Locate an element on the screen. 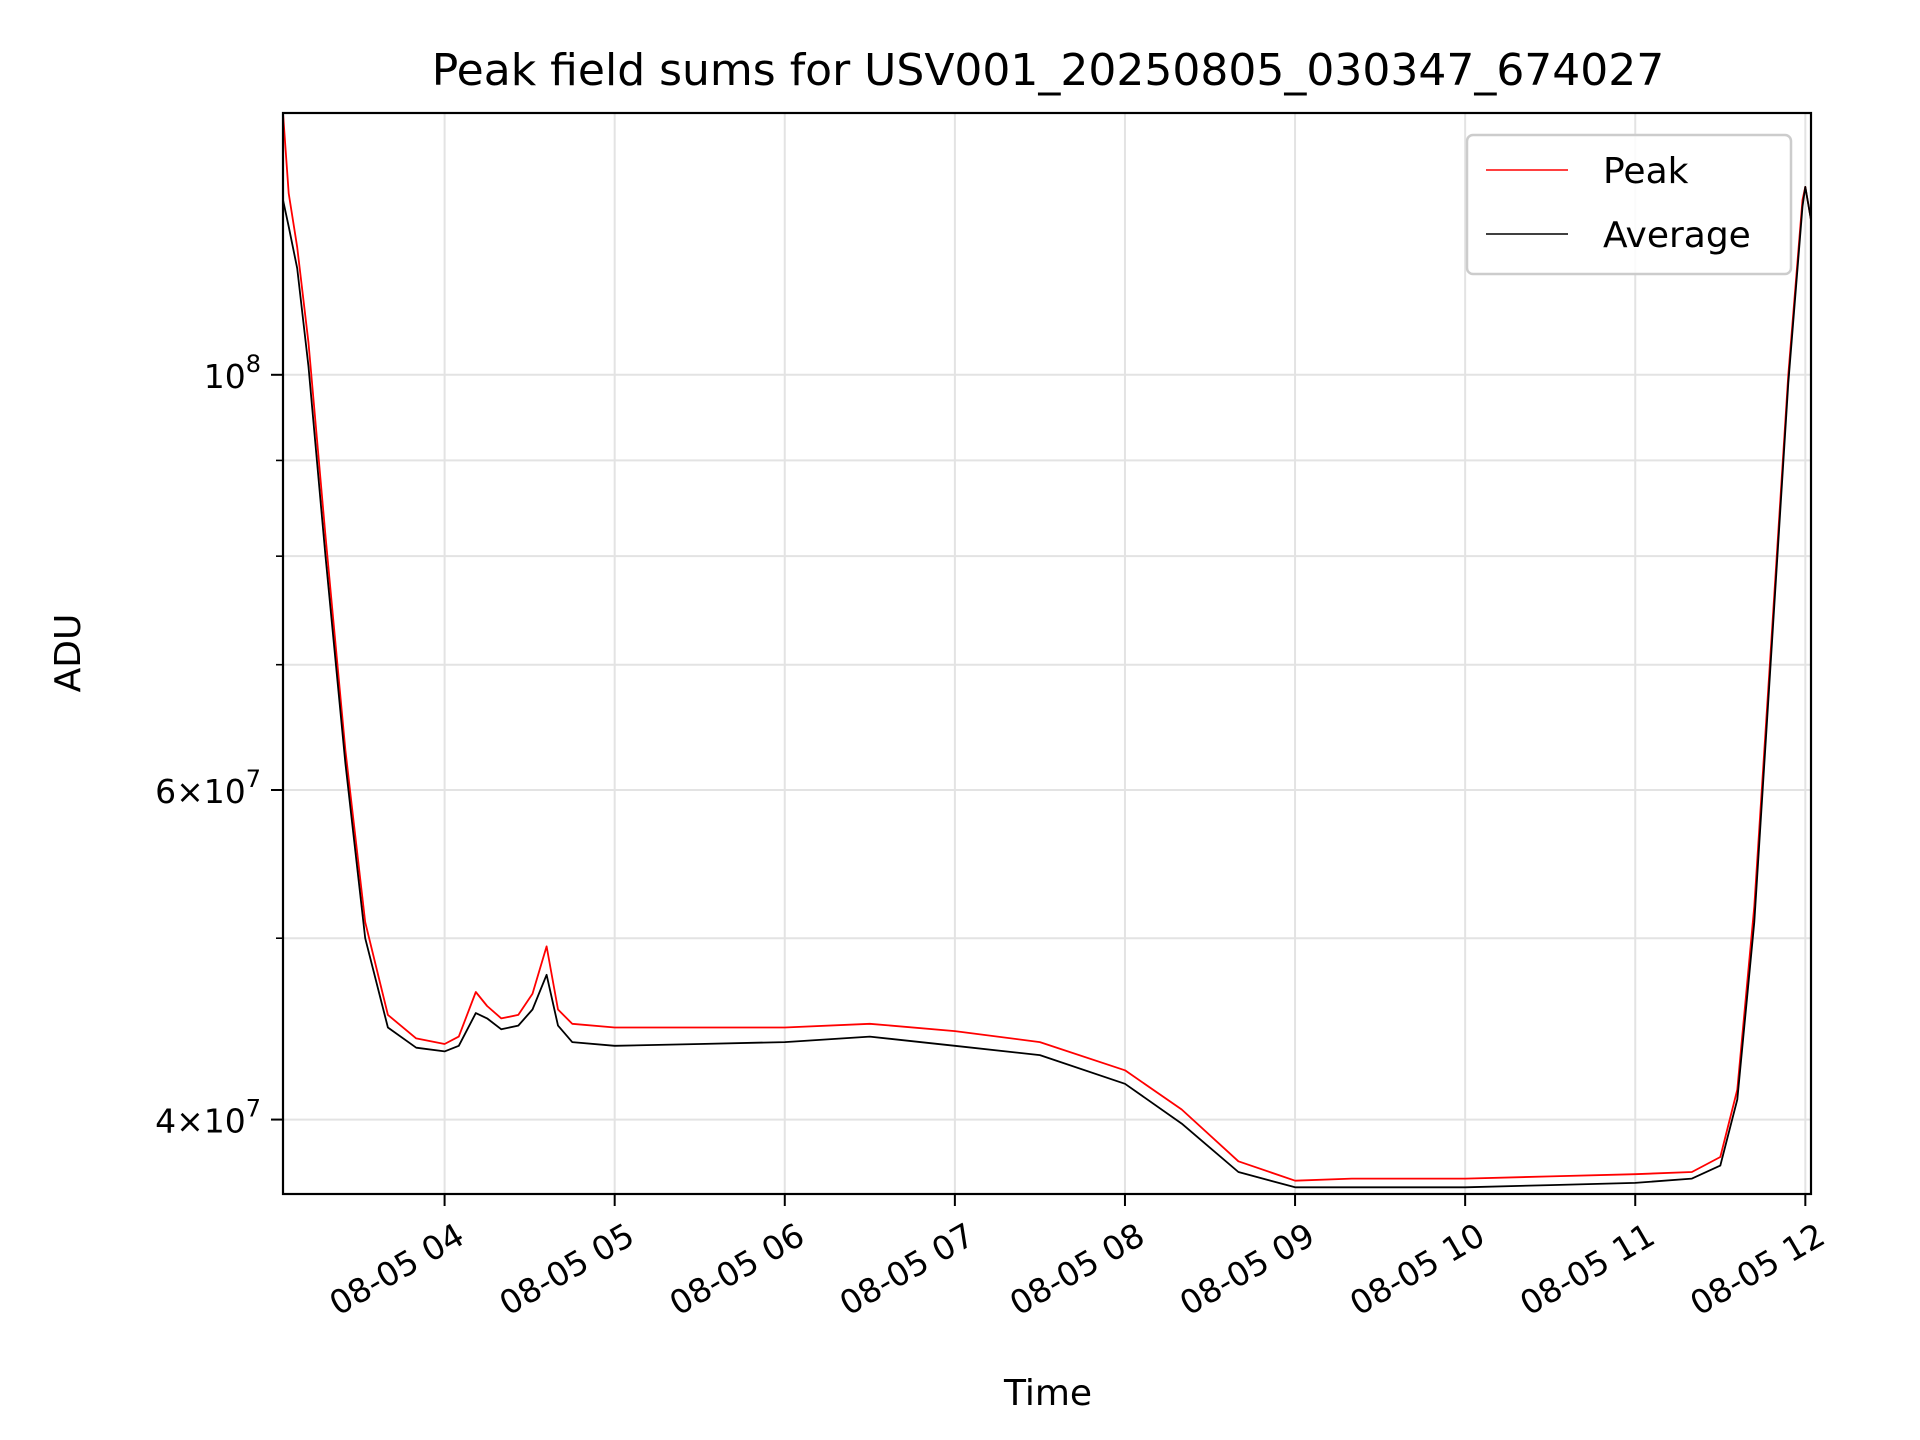 This screenshot has width=1920, height=1440. y-tick-label: 6×107 is located at coordinates (208, 788).